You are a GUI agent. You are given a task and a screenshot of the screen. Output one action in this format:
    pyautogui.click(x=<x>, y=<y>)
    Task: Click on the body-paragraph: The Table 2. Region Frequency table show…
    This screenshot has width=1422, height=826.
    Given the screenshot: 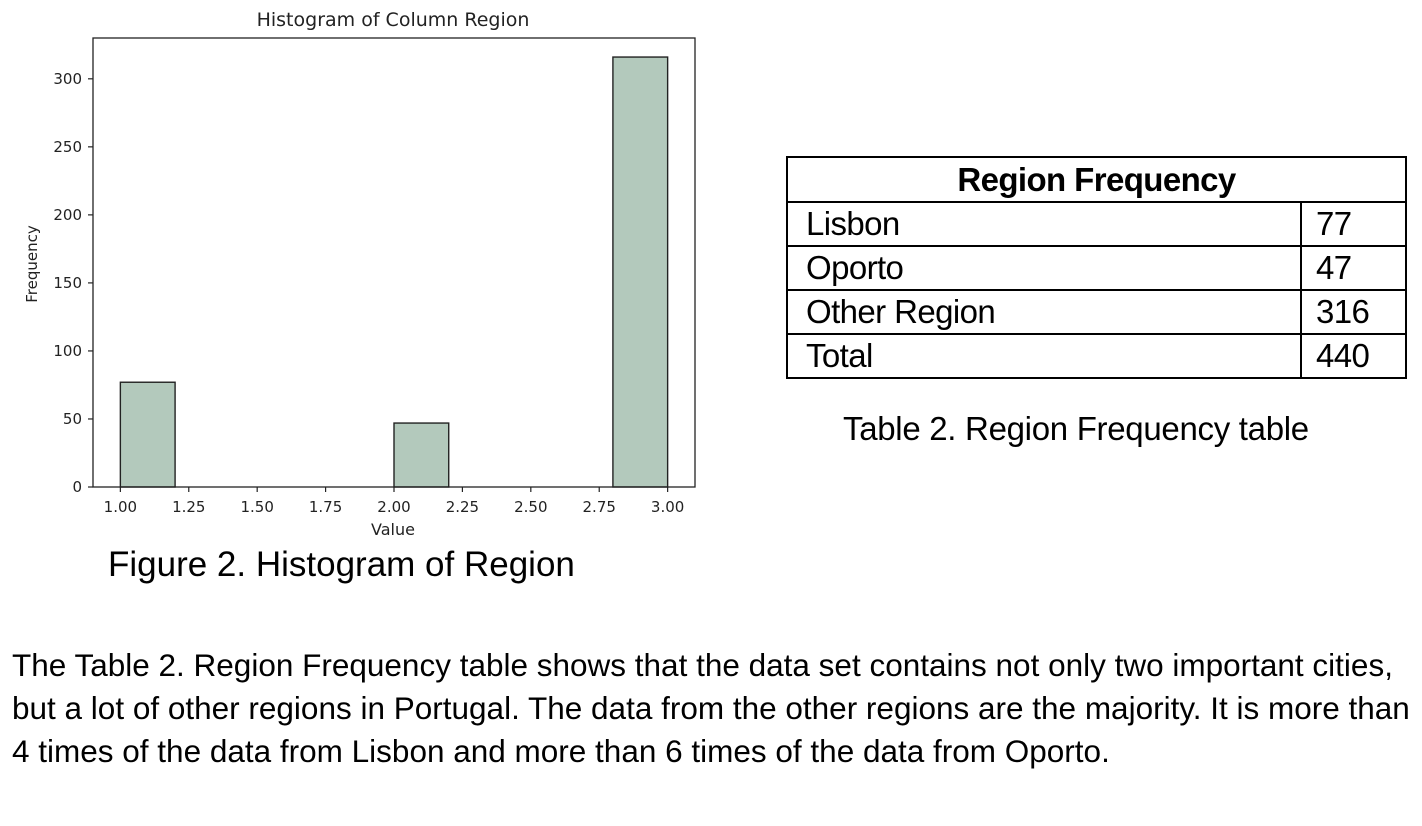 What is the action you would take?
    pyautogui.click(x=711, y=708)
    